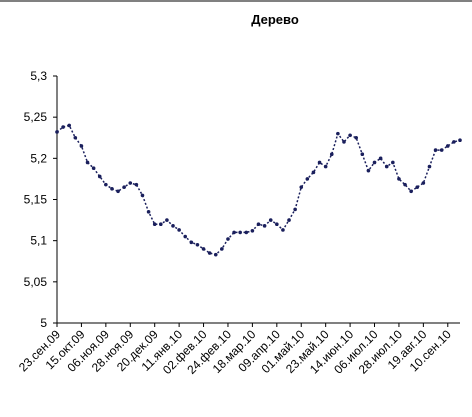  Describe the element at coordinates (275, 19) in the screenshot. I see `chart-title: Дерево` at that location.